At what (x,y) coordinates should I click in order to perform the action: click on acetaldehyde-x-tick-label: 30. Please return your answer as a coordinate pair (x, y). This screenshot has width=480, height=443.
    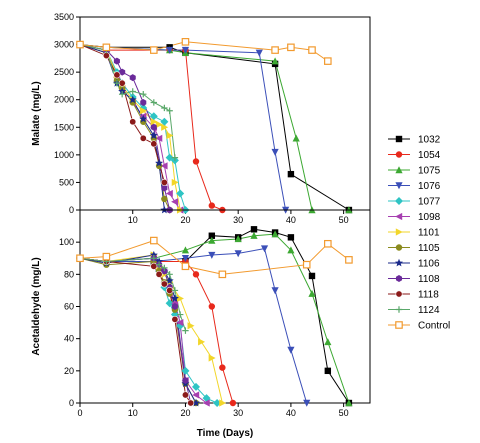
    Looking at the image, I should click on (238, 413).